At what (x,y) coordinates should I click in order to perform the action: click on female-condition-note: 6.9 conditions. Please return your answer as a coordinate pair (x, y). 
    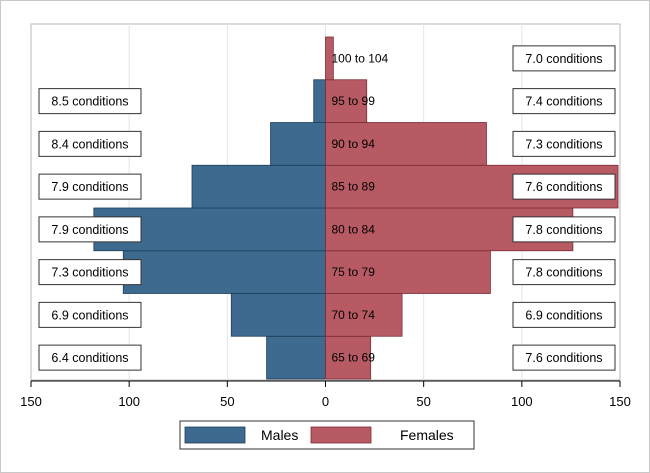
    Looking at the image, I should click on (564, 314).